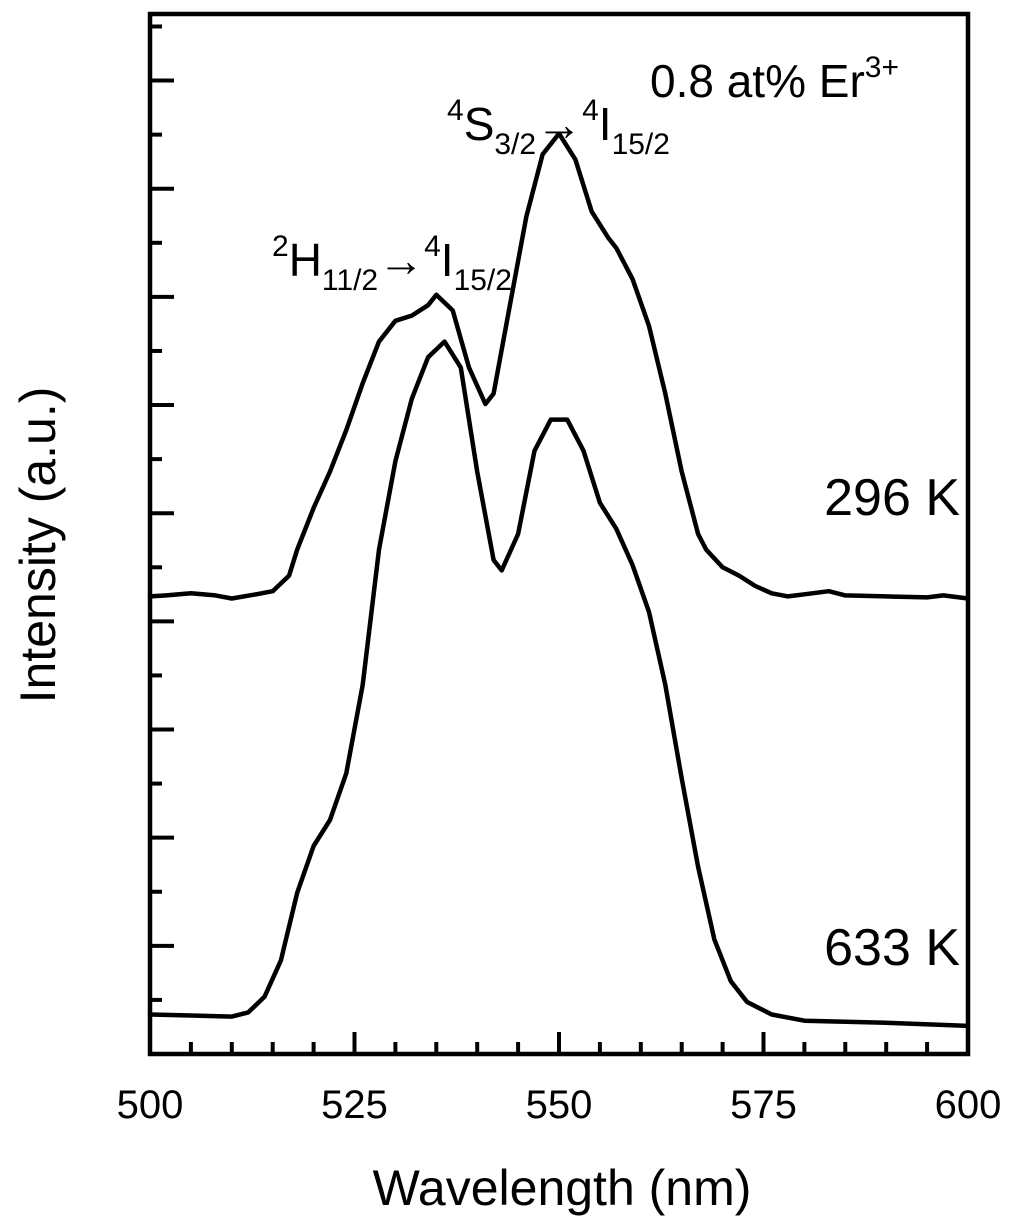 The image size is (1024, 1230). I want to click on transition-label-2h: 2H11/2→4I15/2, so click(392, 263).